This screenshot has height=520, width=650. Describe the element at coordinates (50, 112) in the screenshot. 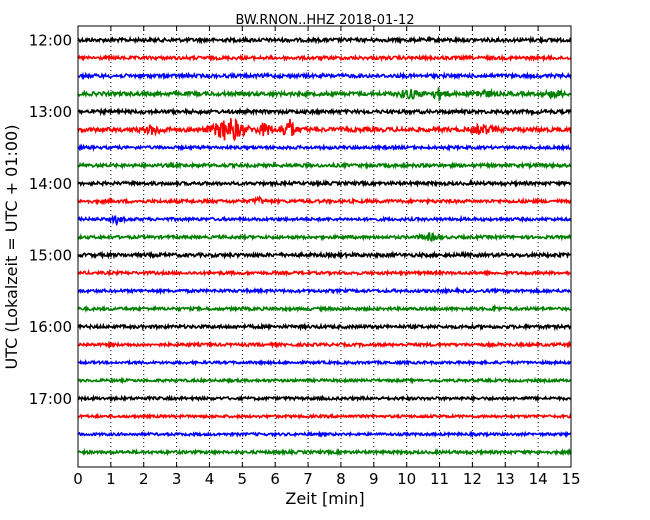

I see `y-tick-label: 13:00` at that location.